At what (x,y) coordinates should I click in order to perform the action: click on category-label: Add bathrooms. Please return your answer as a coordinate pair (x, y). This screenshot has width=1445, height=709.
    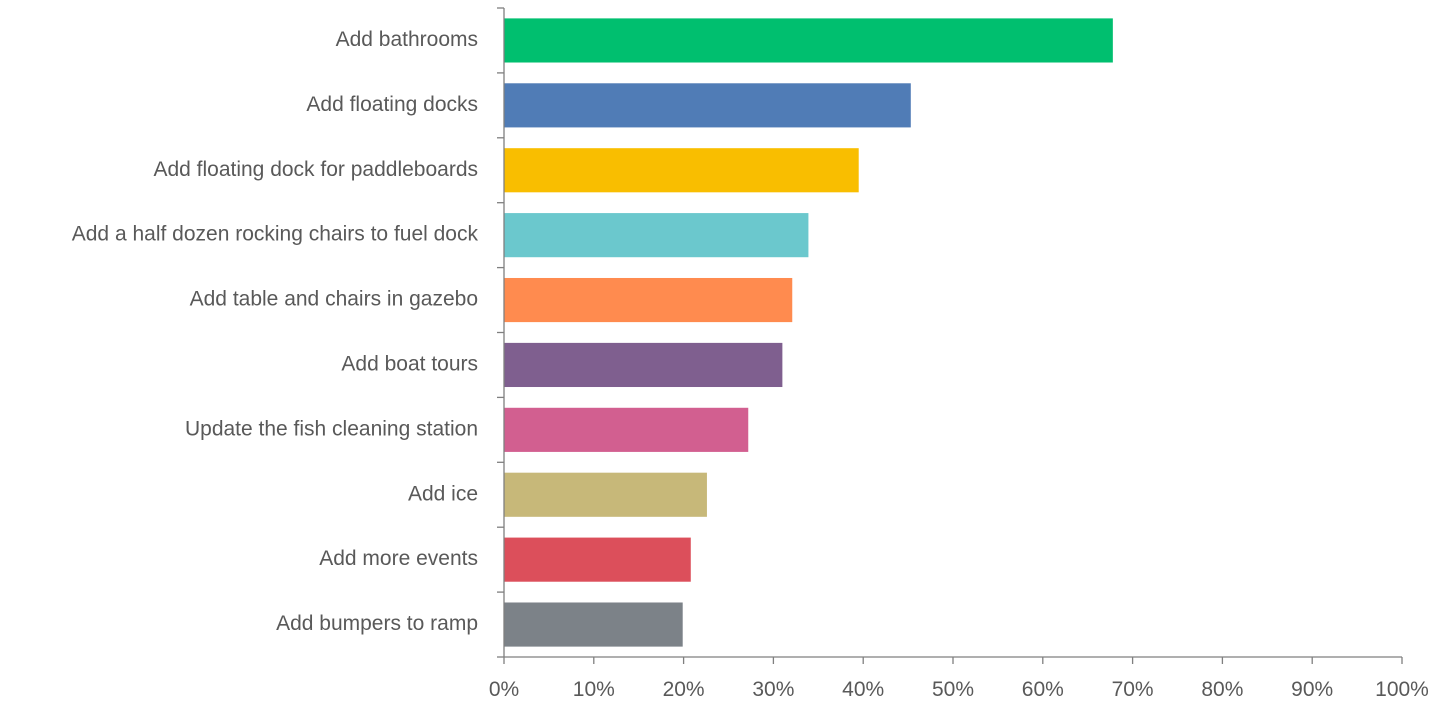
    Looking at the image, I should click on (407, 39).